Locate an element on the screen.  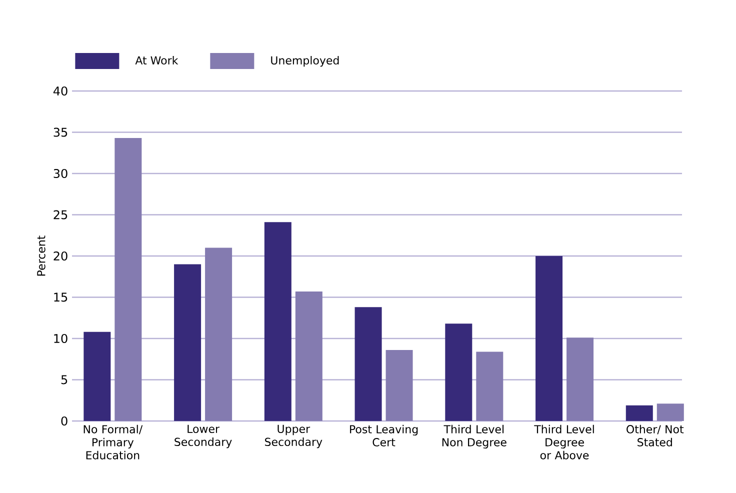
x-tick-label: Third Level Degree or Above is located at coordinates (564, 442).